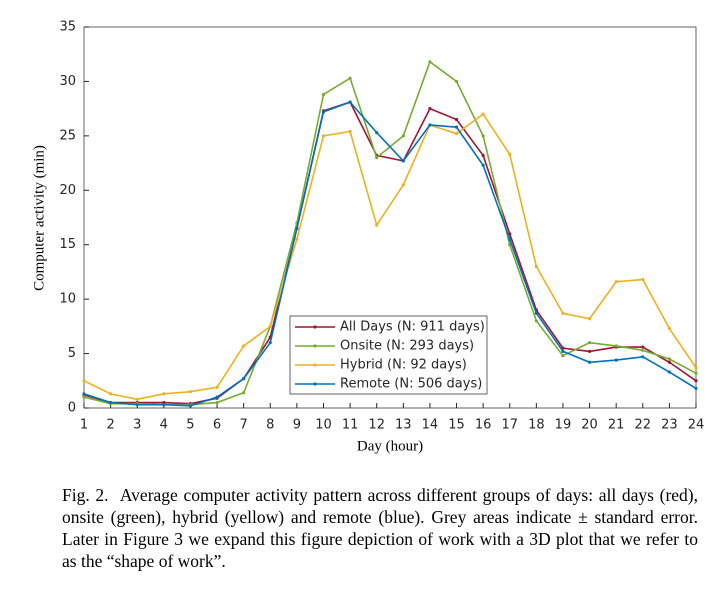 The height and width of the screenshot is (604, 726). I want to click on caption-label: Fig. 2., so click(85, 495).